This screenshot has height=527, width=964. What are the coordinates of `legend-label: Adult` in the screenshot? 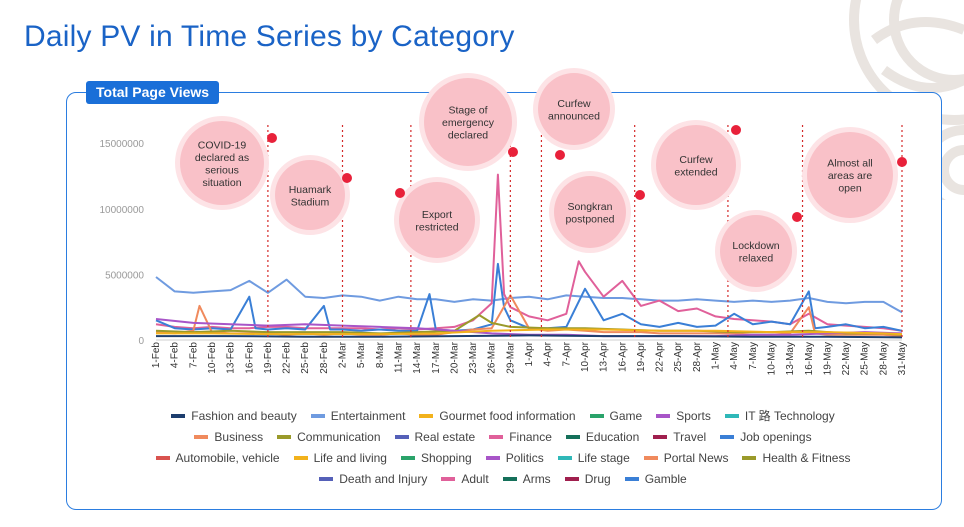 It's located at (475, 478).